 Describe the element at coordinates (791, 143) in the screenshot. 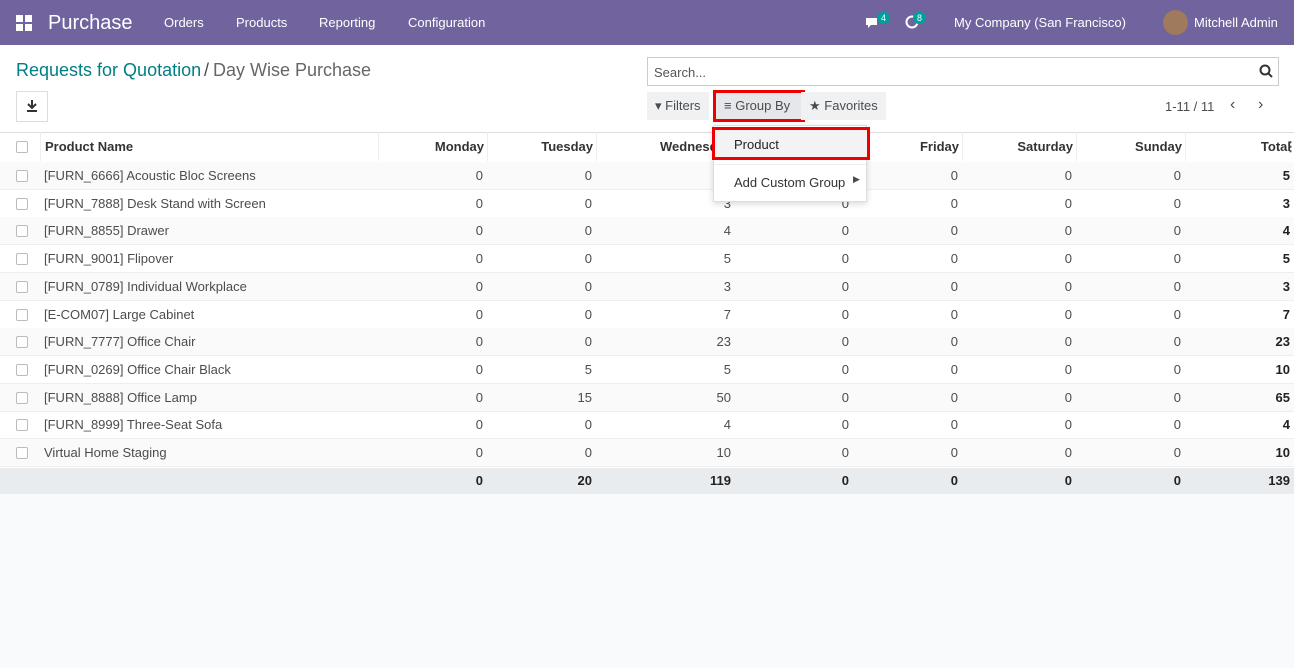

I see `dropdown-item: Product` at that location.